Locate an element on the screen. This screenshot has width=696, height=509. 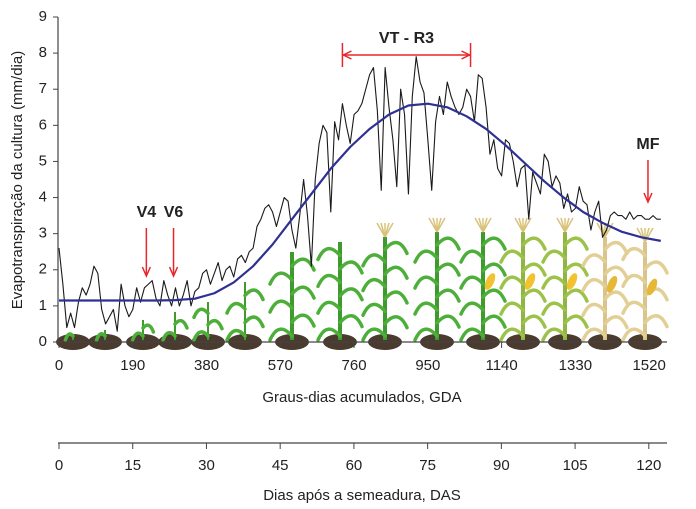
annotation-label: V6 is located at coordinates (174, 212).